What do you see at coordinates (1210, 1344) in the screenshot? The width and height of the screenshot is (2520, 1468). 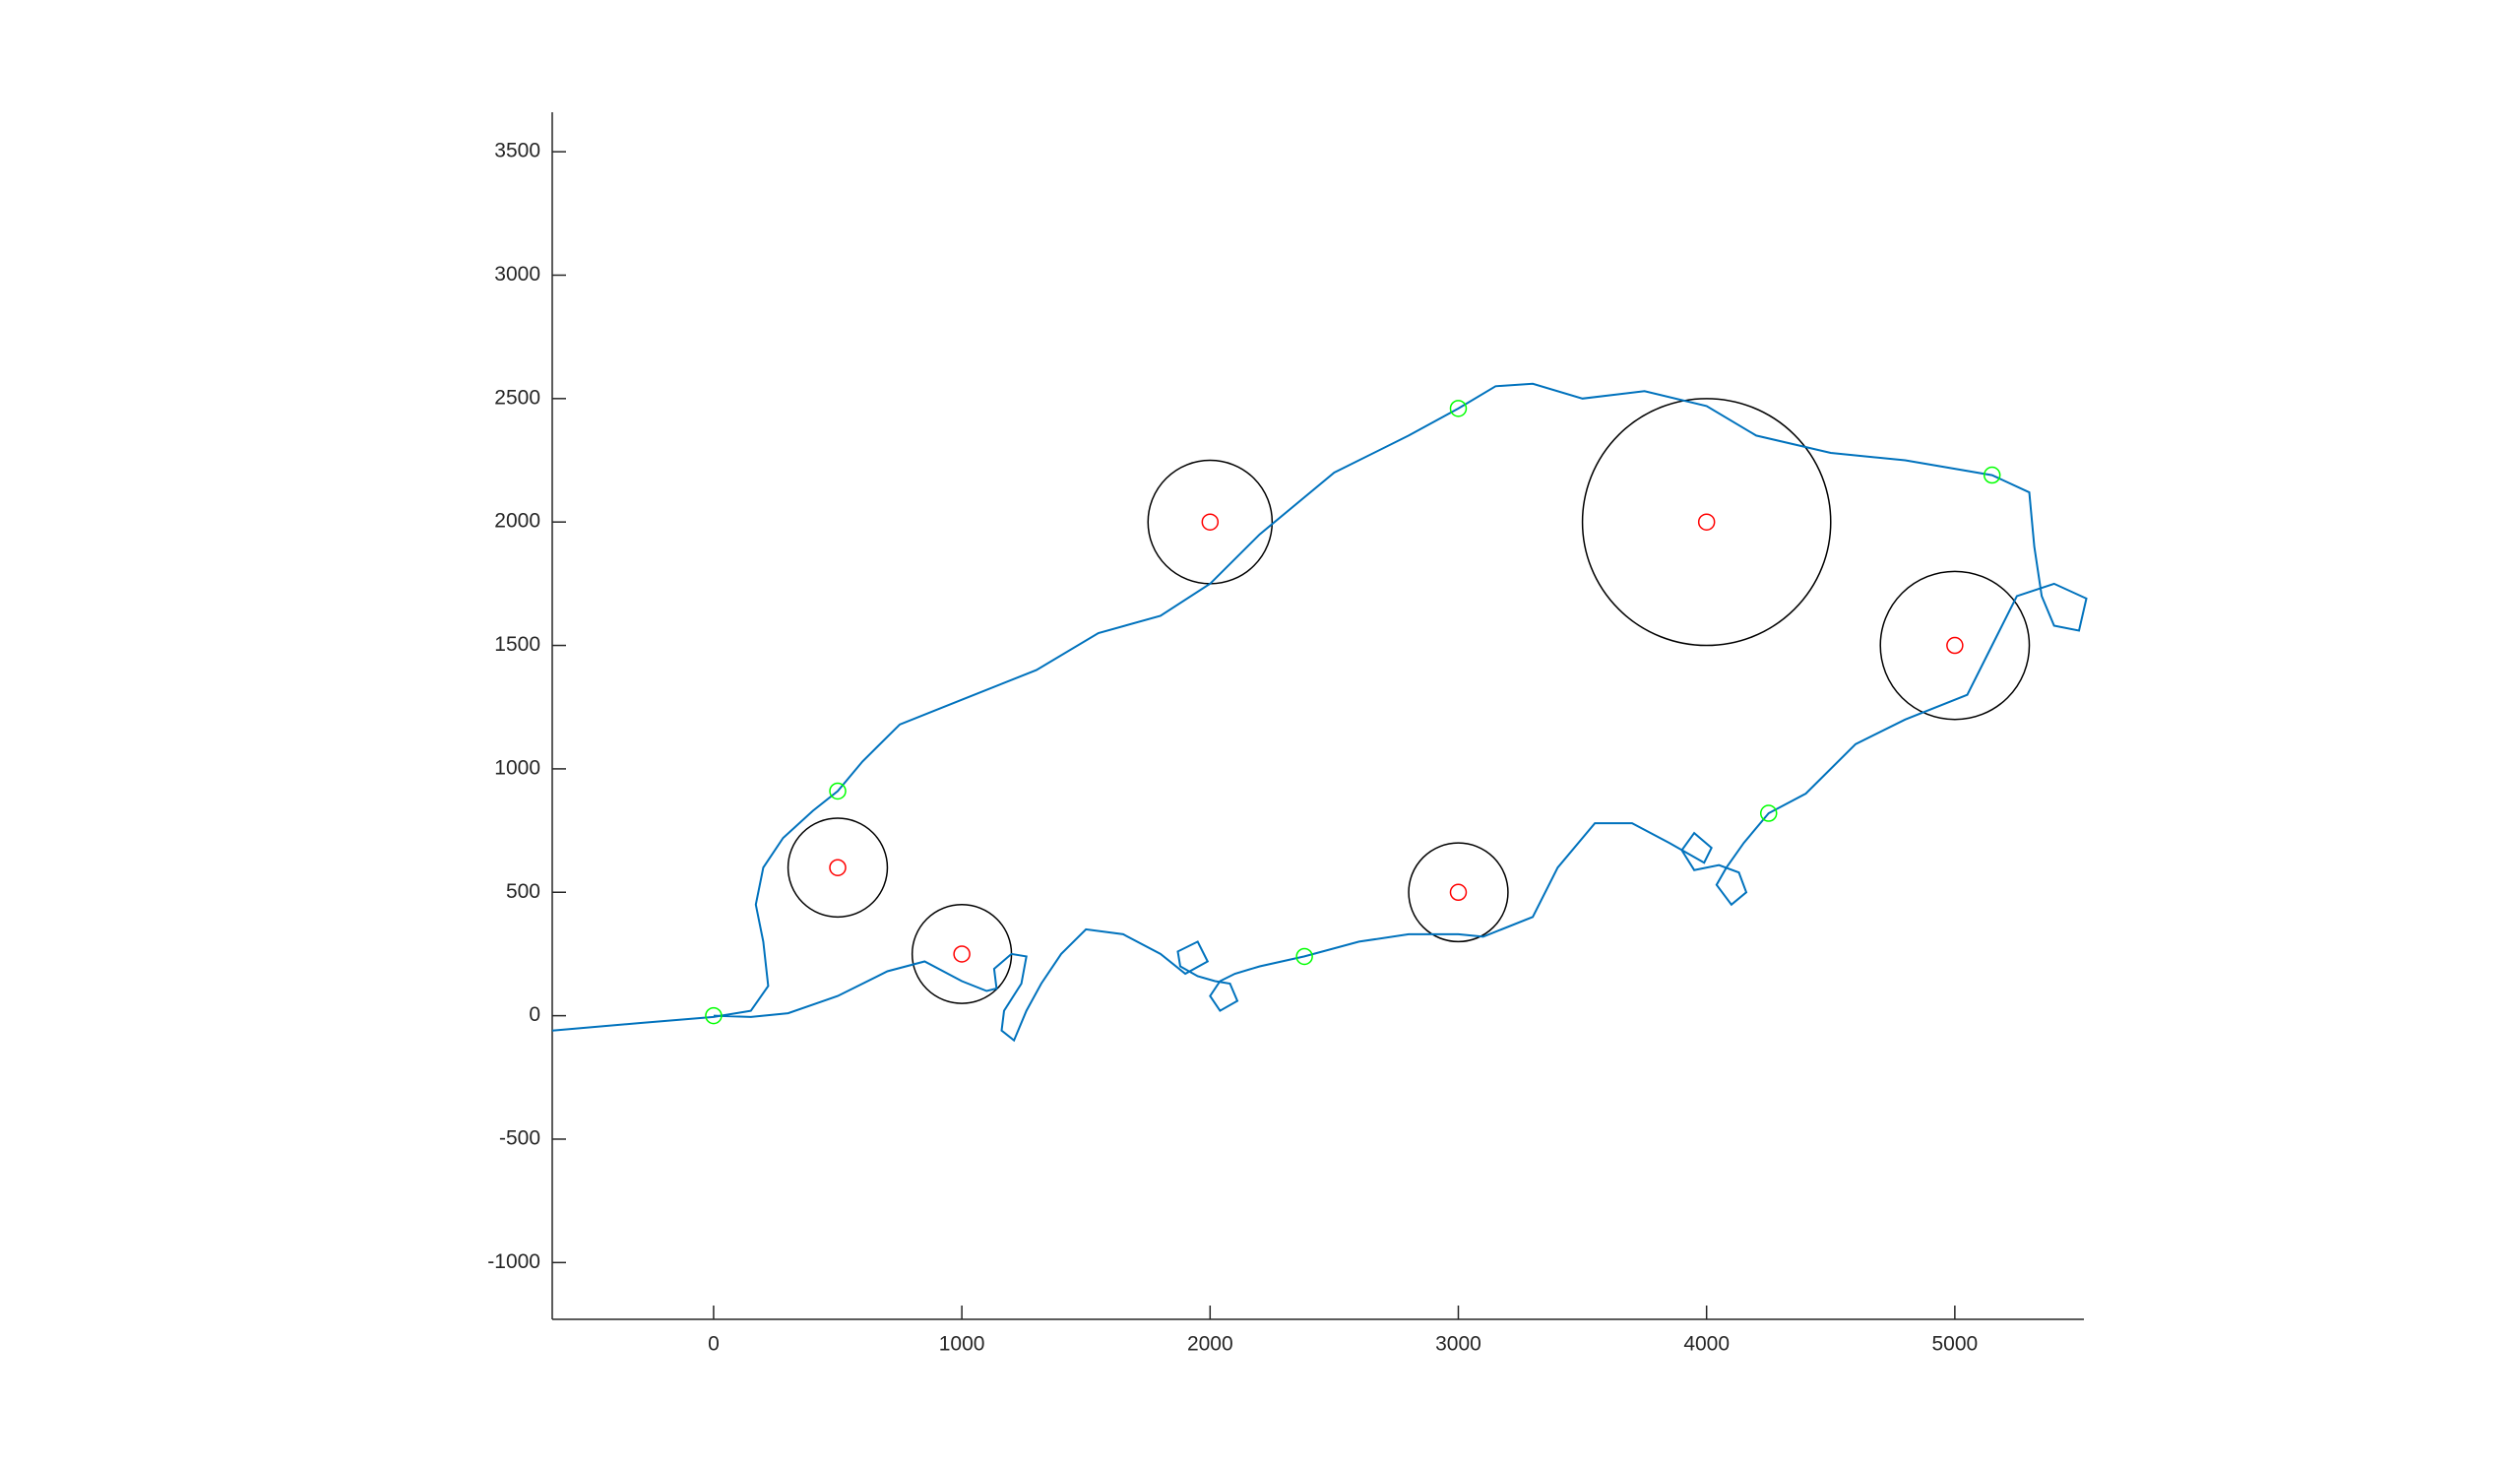 I see `x-tick-label: 2000` at bounding box center [1210, 1344].